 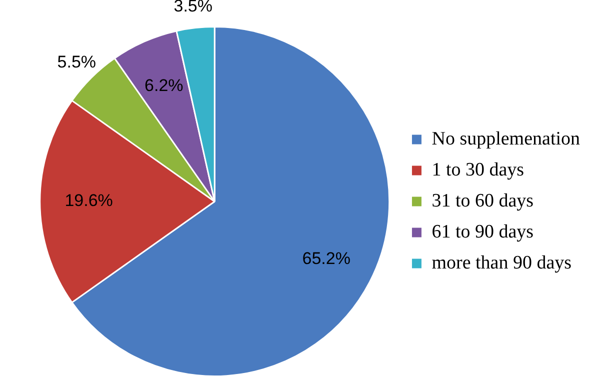 What do you see at coordinates (164, 86) in the screenshot?
I see `data-label: 6.2%` at bounding box center [164, 86].